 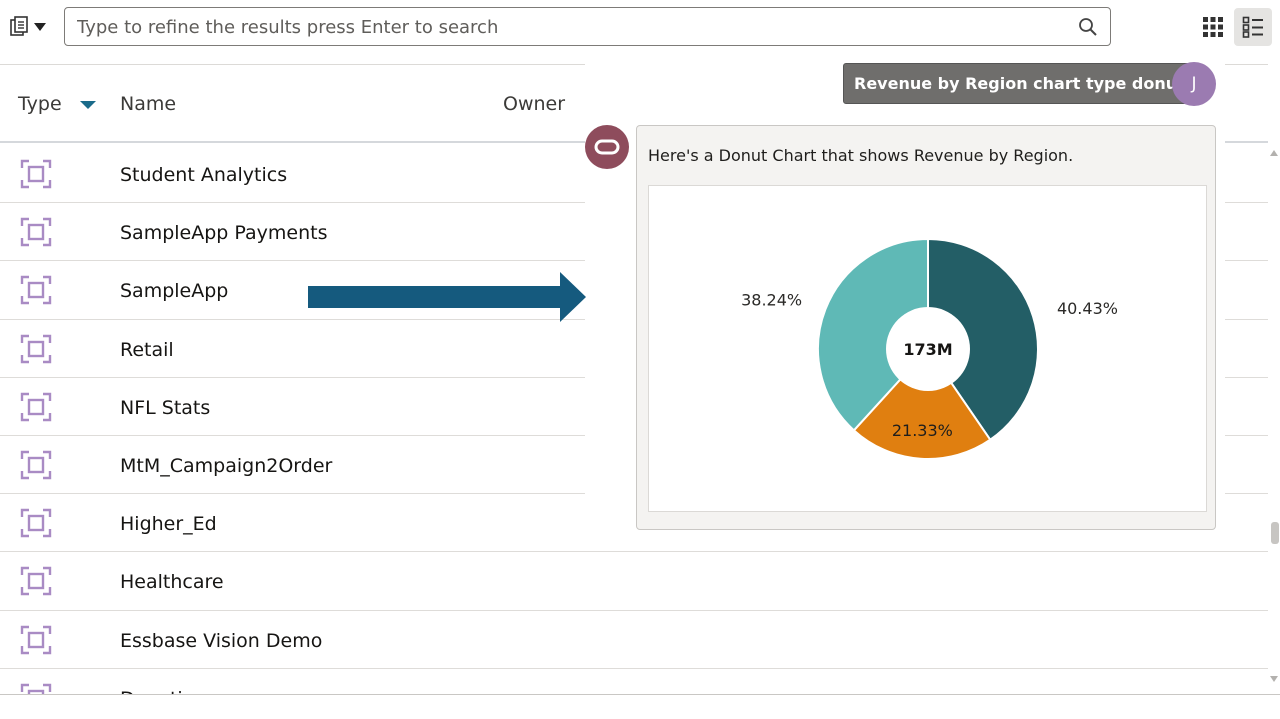 What do you see at coordinates (40, 104) in the screenshot?
I see `column-header-type: Type` at bounding box center [40, 104].